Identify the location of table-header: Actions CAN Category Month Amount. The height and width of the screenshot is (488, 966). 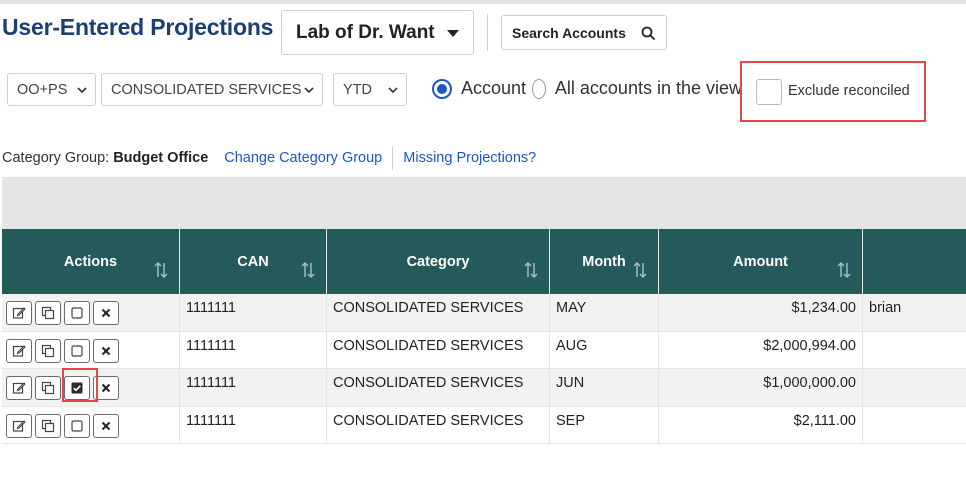
(484, 261).